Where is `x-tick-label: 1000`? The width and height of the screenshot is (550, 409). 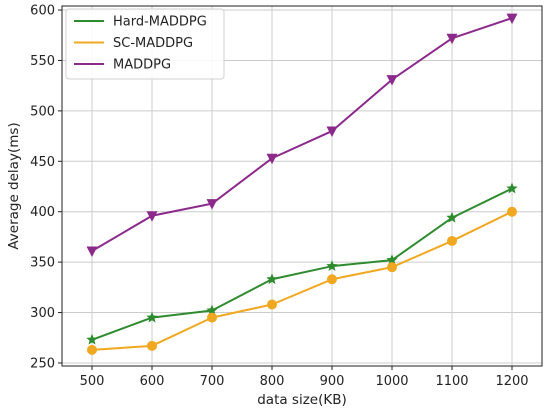 x-tick-label: 1000 is located at coordinates (391, 381).